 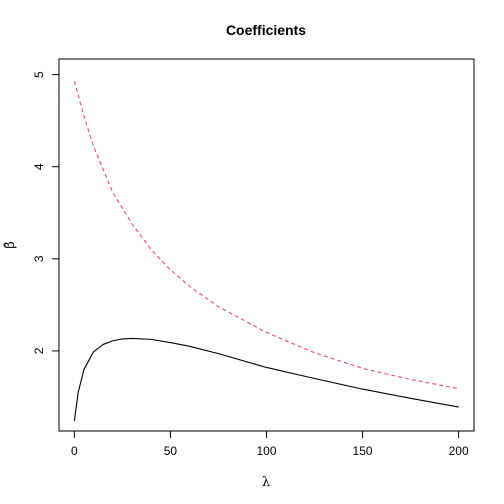 What do you see at coordinates (39, 166) in the screenshot?
I see `y-tick-label: 4` at bounding box center [39, 166].